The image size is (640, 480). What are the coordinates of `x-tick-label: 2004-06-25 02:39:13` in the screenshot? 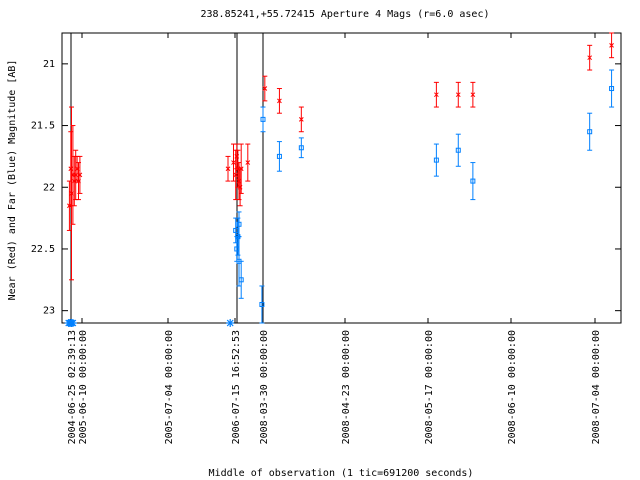 It's located at (72, 387).